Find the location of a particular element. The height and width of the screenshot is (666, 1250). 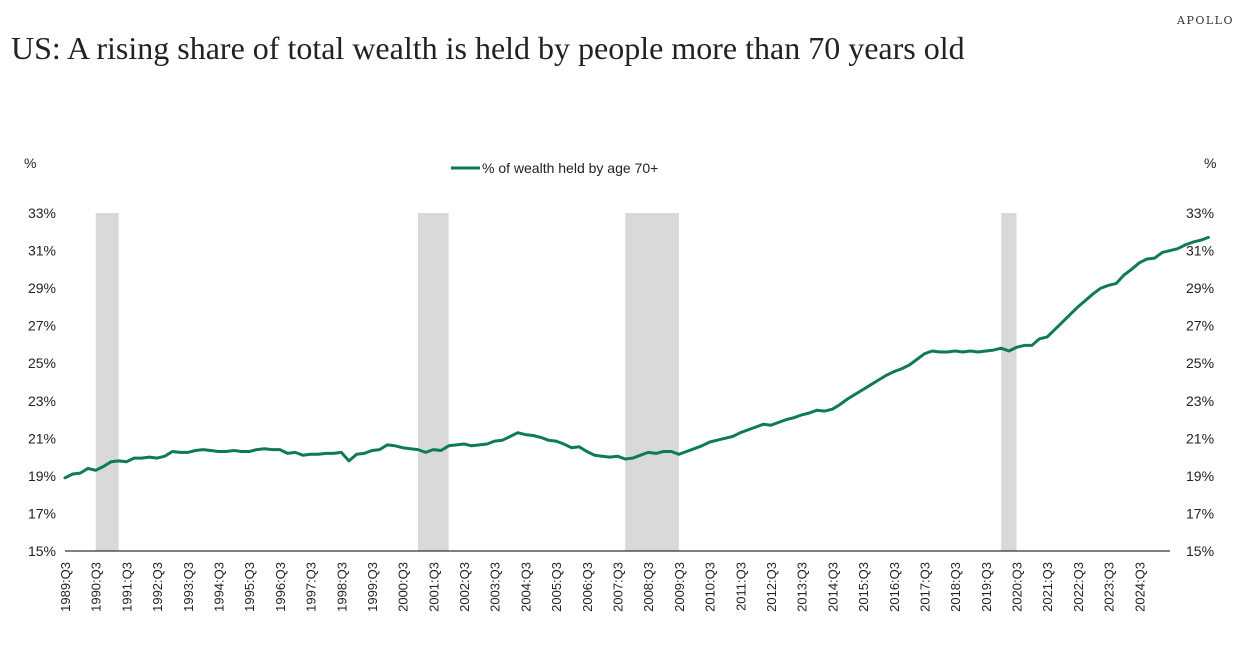

x-tick-label: 2020:Q3 is located at coordinates (1017, 587).